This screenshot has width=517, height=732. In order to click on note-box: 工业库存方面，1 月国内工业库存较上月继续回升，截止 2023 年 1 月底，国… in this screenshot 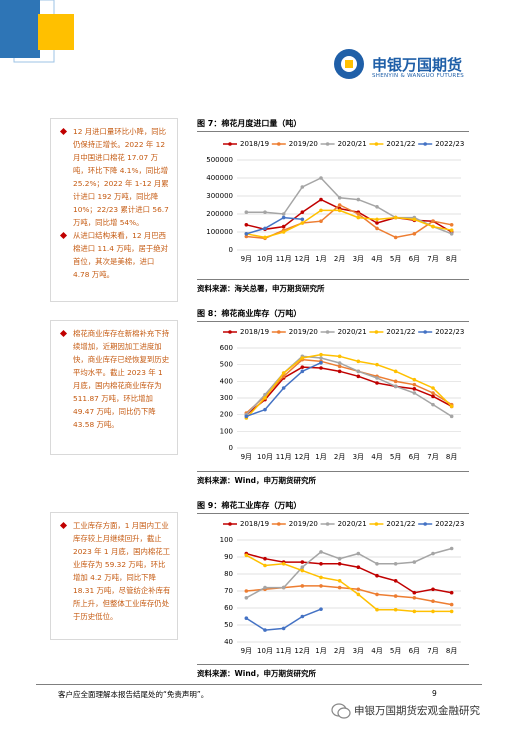, I will do `click(114, 576)`.